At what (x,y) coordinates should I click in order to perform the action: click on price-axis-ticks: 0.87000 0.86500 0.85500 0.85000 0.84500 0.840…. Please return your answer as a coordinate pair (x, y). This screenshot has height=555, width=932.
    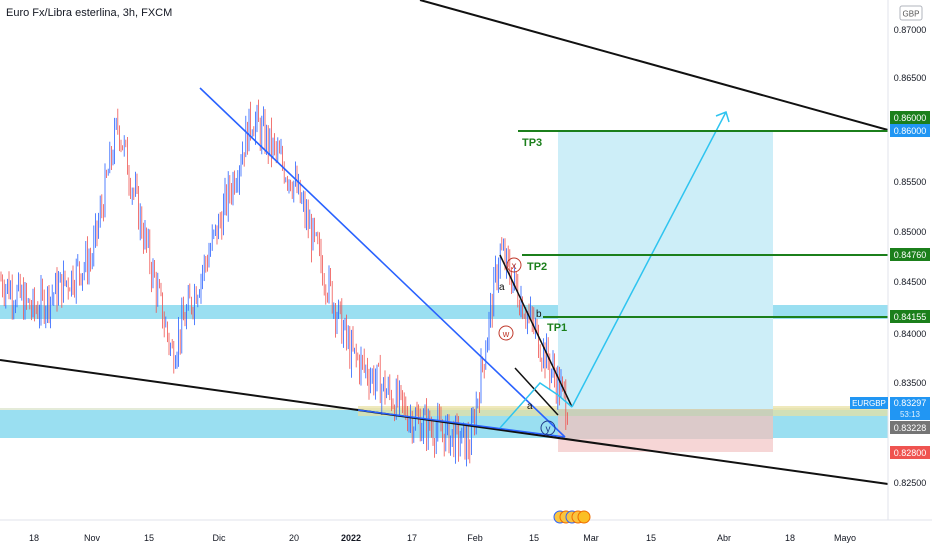
    Looking at the image, I should click on (910, 256).